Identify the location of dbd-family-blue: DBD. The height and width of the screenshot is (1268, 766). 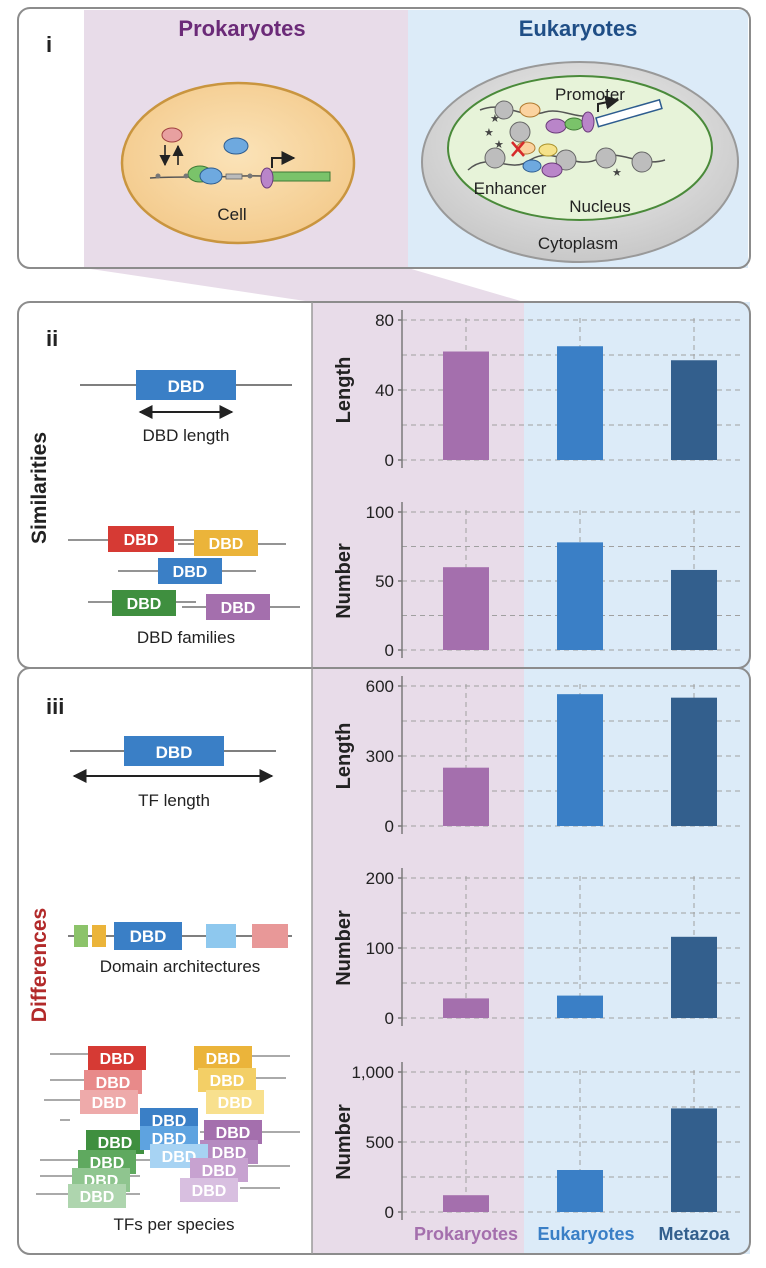
(190, 572).